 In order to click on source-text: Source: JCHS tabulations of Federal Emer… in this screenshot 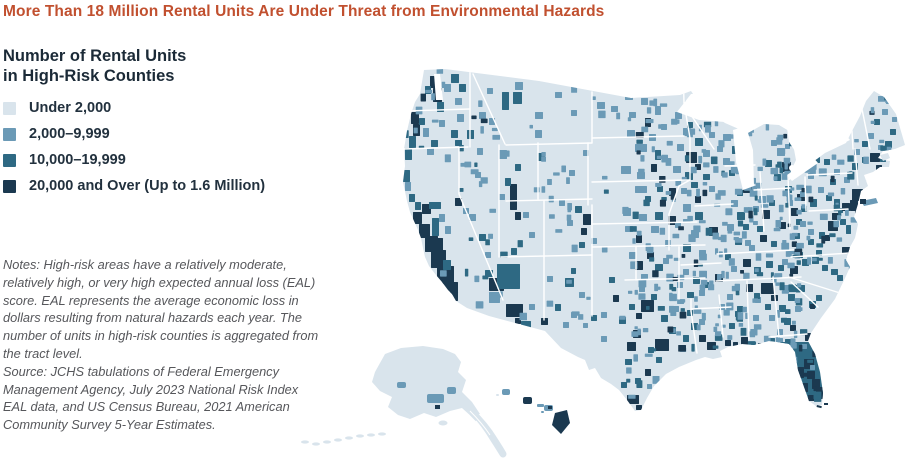, I will do `click(151, 398)`.